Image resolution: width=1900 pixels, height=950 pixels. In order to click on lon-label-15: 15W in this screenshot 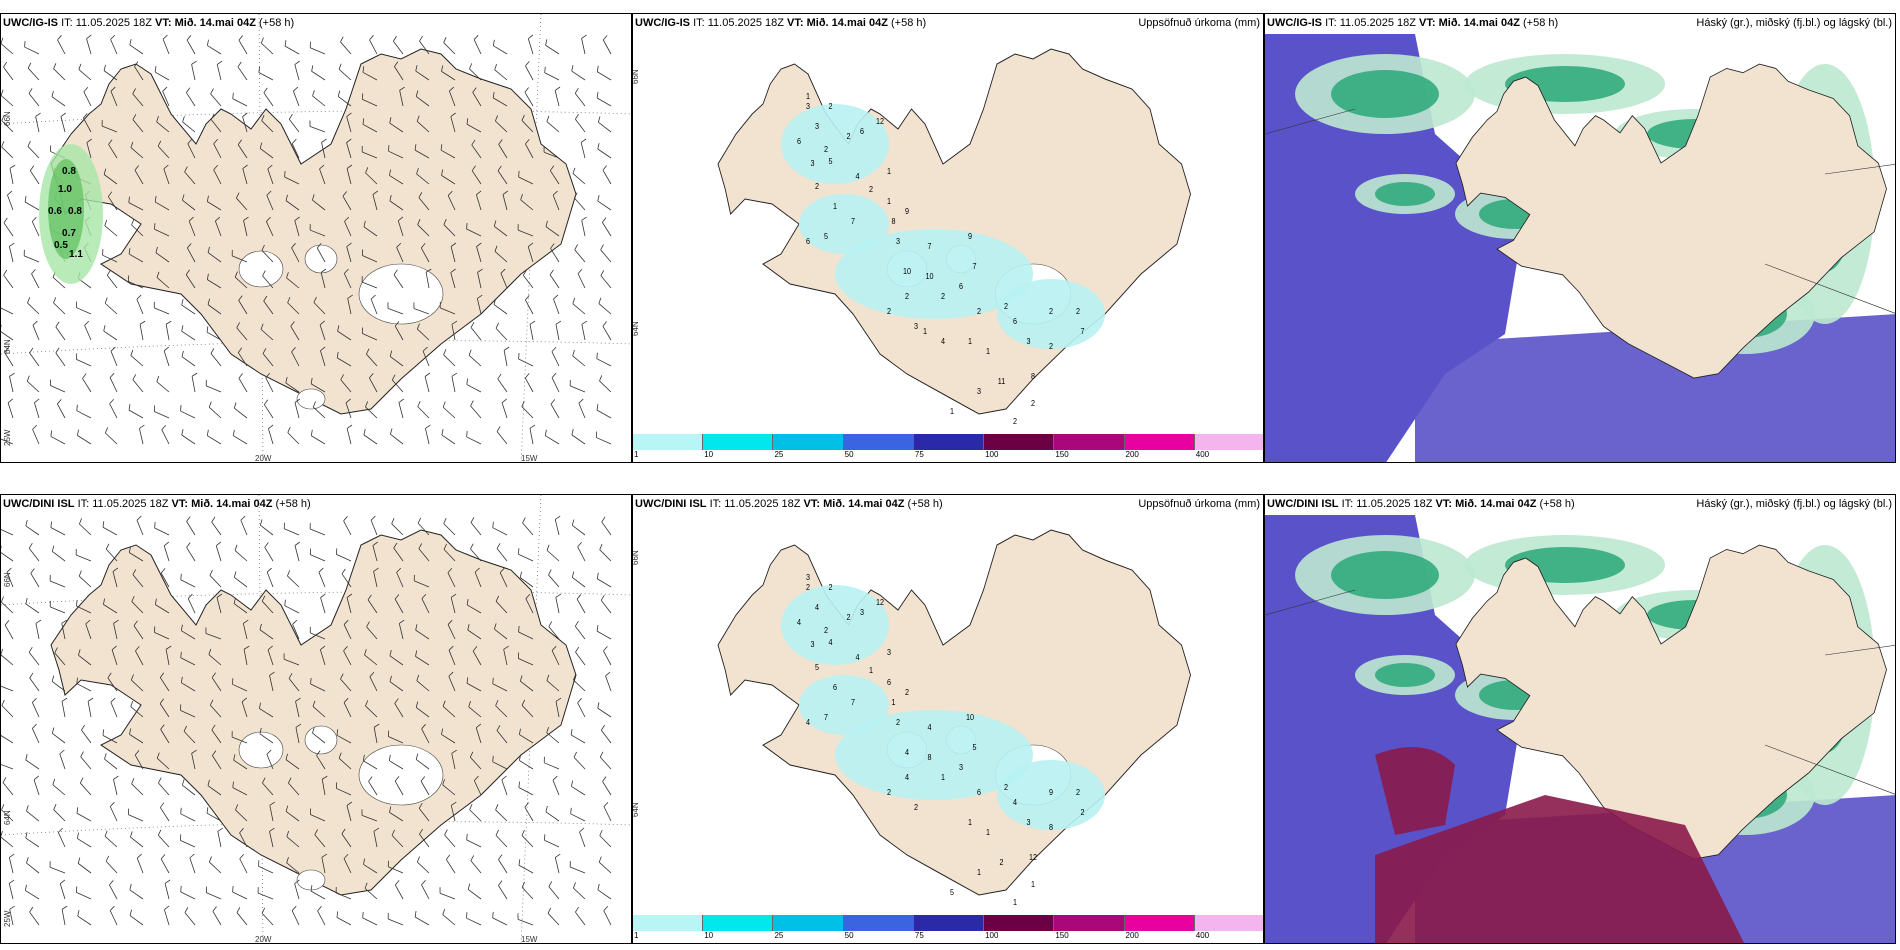, I will do `click(529, 939)`.